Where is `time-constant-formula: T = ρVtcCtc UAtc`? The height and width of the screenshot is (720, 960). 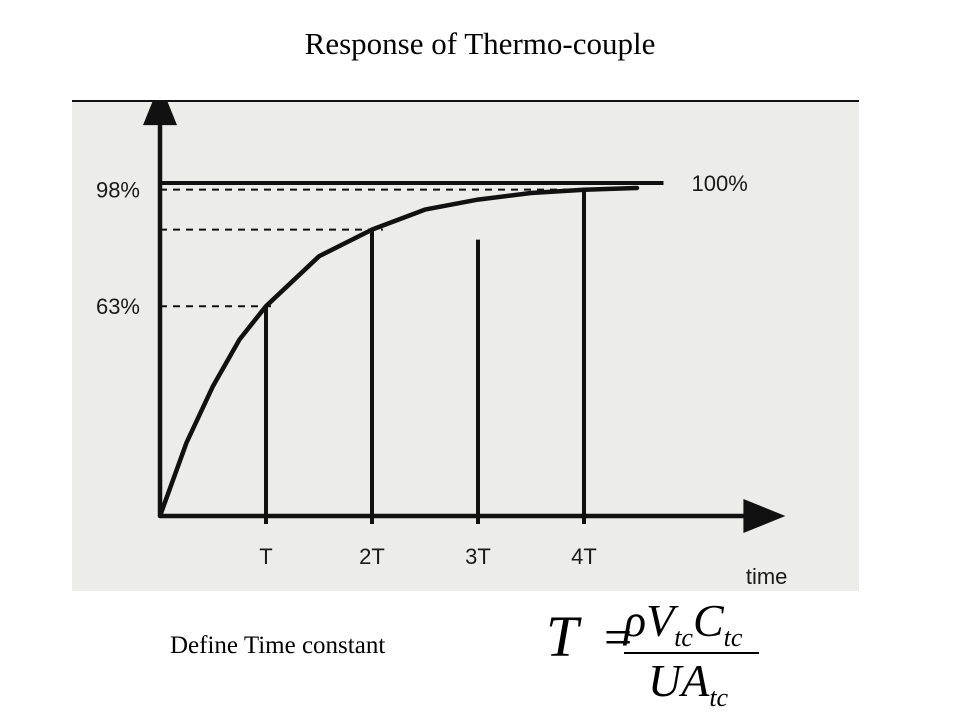
time-constant-formula: T = ρVtcCtc UAtc is located at coordinates (655, 651).